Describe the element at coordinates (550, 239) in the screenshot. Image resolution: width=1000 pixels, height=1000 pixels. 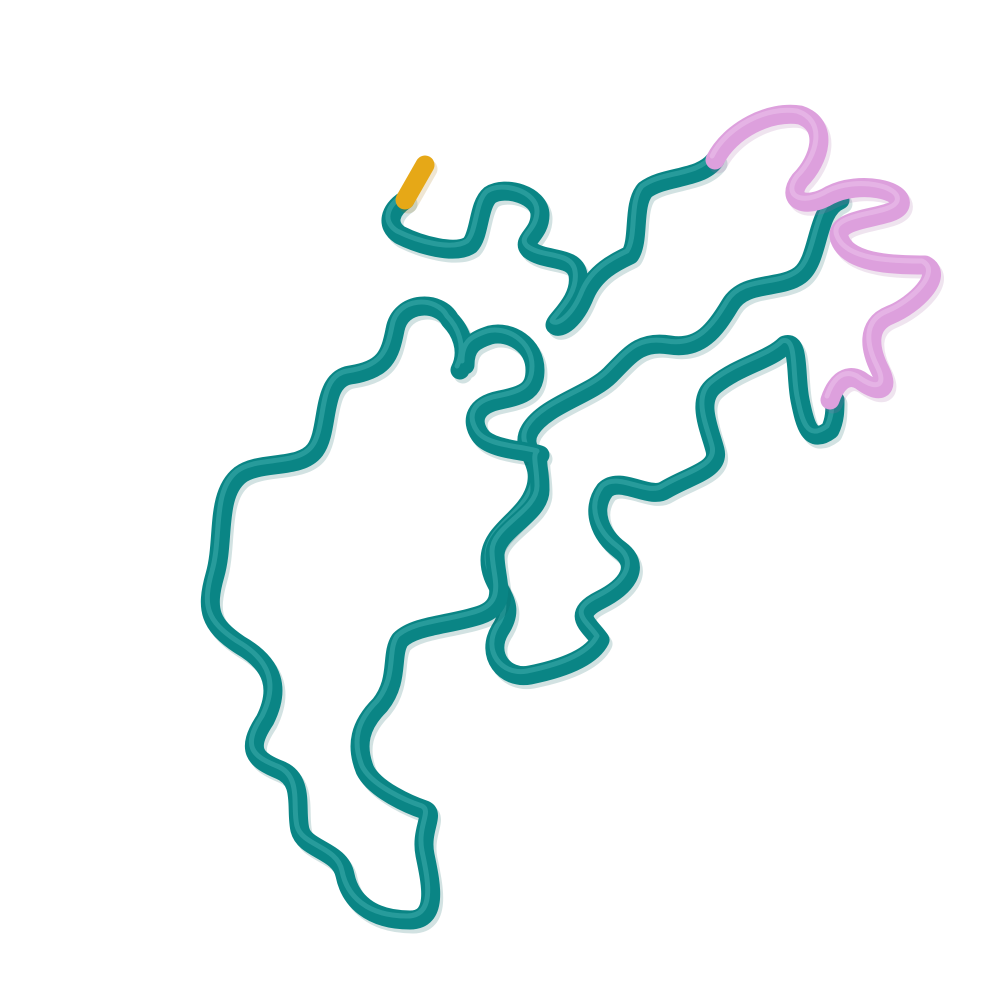
I see `coil-top-highlight` at that location.